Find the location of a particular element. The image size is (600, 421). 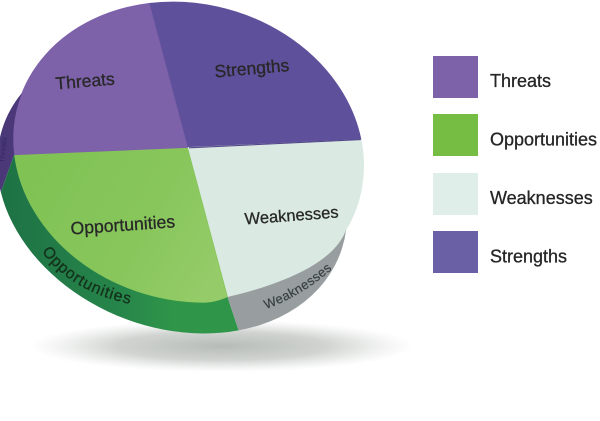

svg-text: Opportunities is located at coordinates (543, 140).